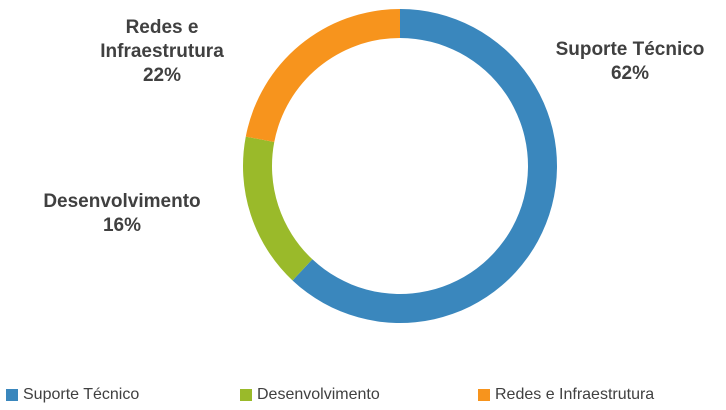 This screenshot has height=410, width=726. I want to click on legend-text: Suporte Técnico, so click(81, 394).